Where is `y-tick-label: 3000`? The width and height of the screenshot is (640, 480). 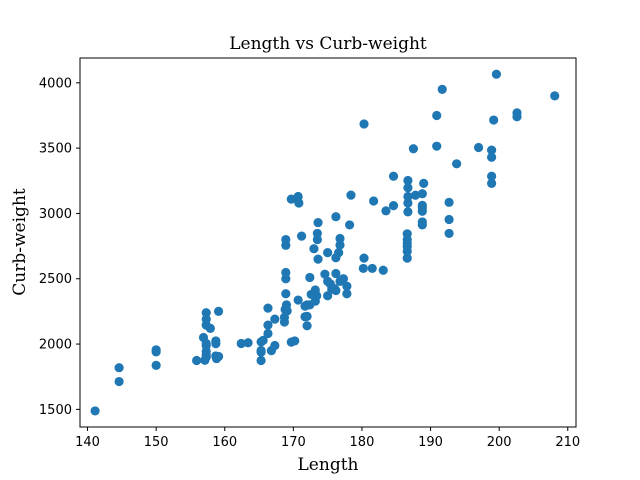 y-tick-label: 3000 is located at coordinates (55, 214).